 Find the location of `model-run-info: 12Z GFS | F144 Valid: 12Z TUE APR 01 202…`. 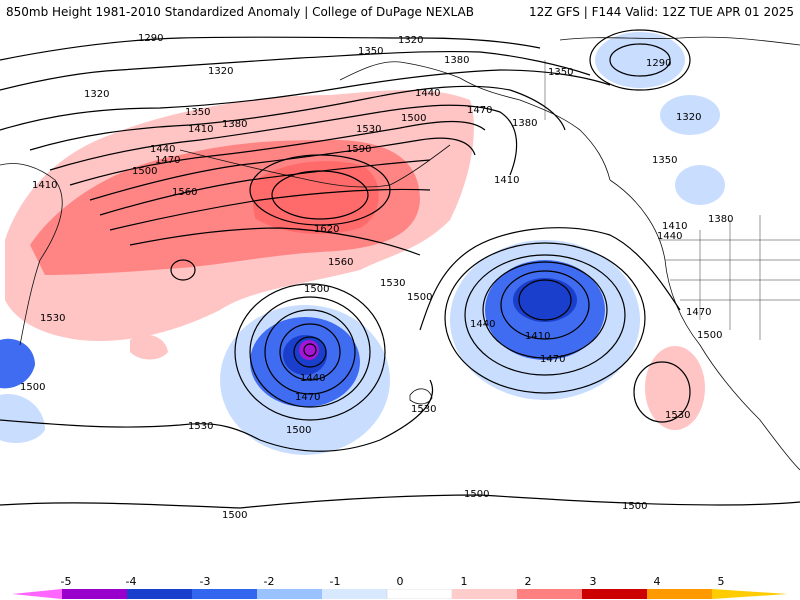

model-run-info: 12Z GFS | F144 Valid: 12Z TUE APR 01 202… is located at coordinates (661, 12).